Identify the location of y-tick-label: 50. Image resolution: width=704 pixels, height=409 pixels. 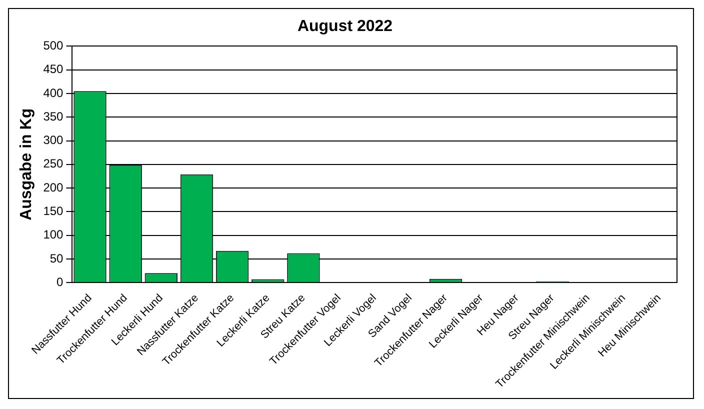
(57, 258).